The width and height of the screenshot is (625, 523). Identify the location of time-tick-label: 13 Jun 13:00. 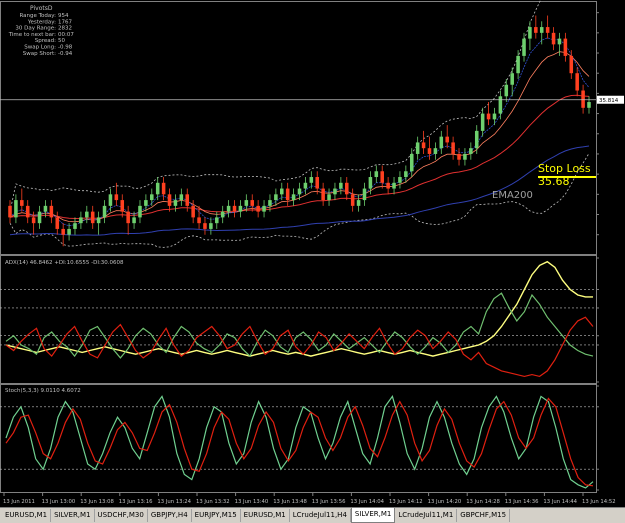
(59, 502).